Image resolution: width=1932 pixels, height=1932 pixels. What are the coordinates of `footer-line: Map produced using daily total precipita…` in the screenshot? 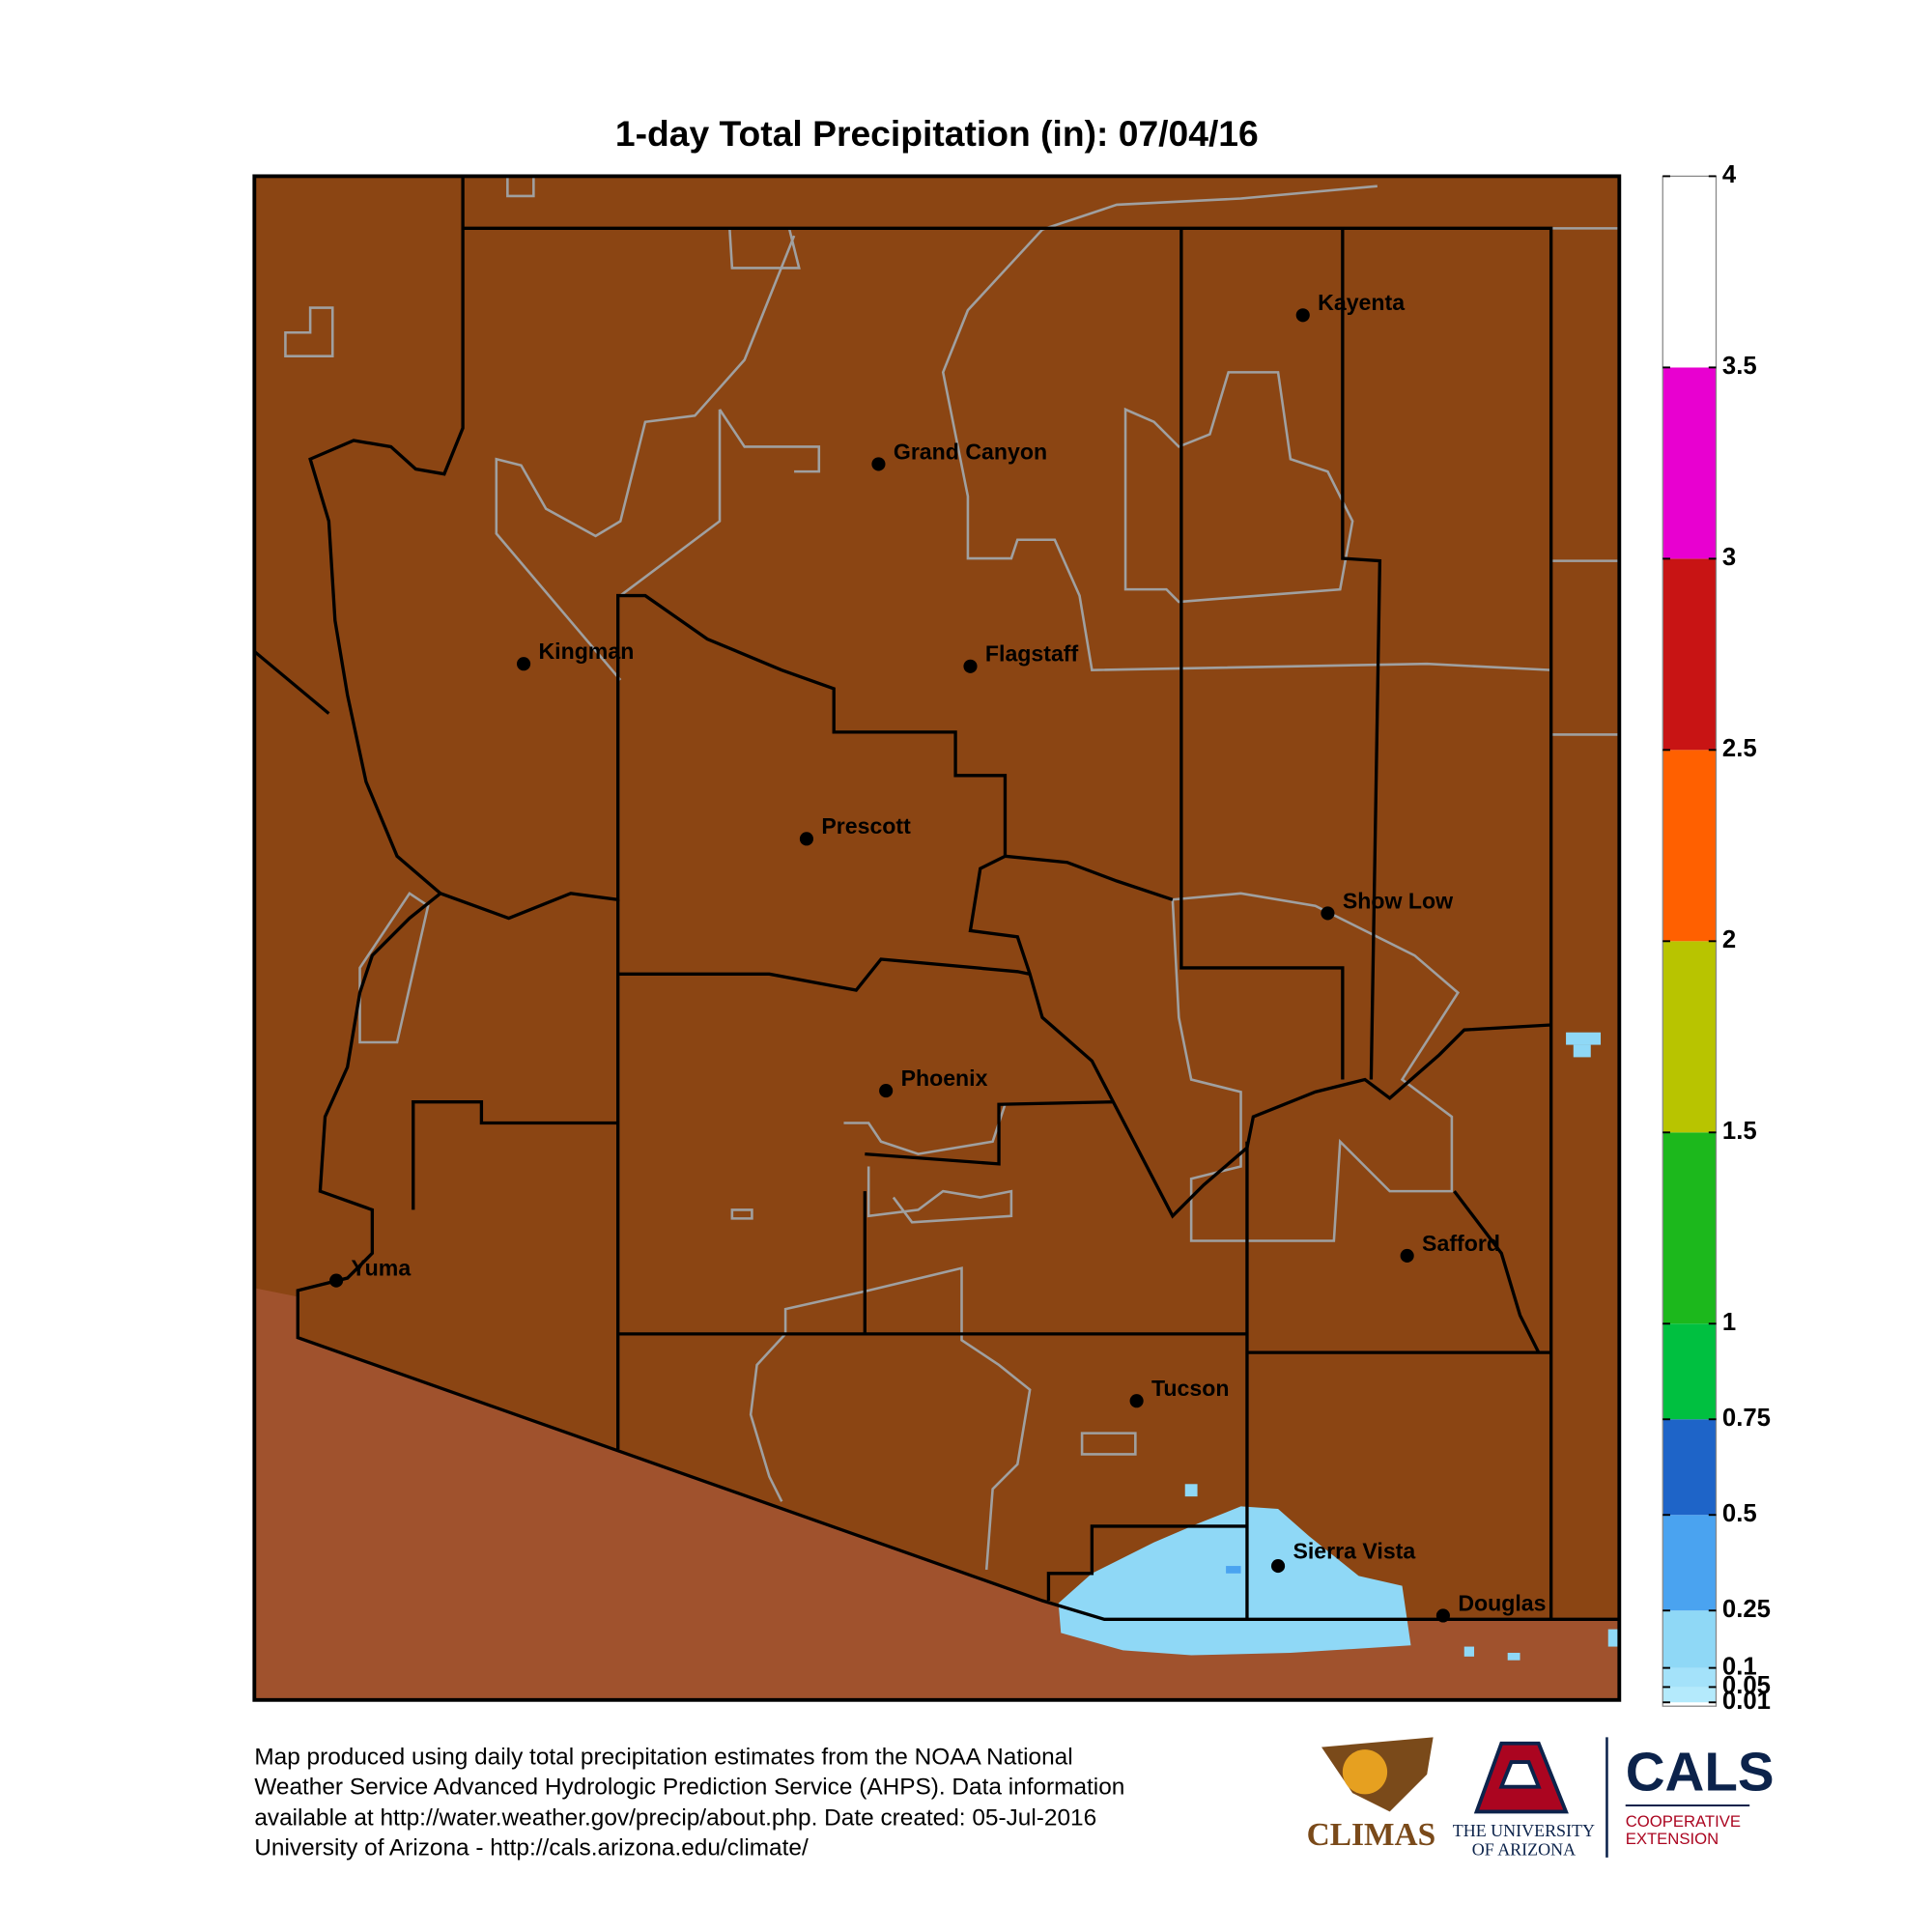 It's located at (663, 1758).